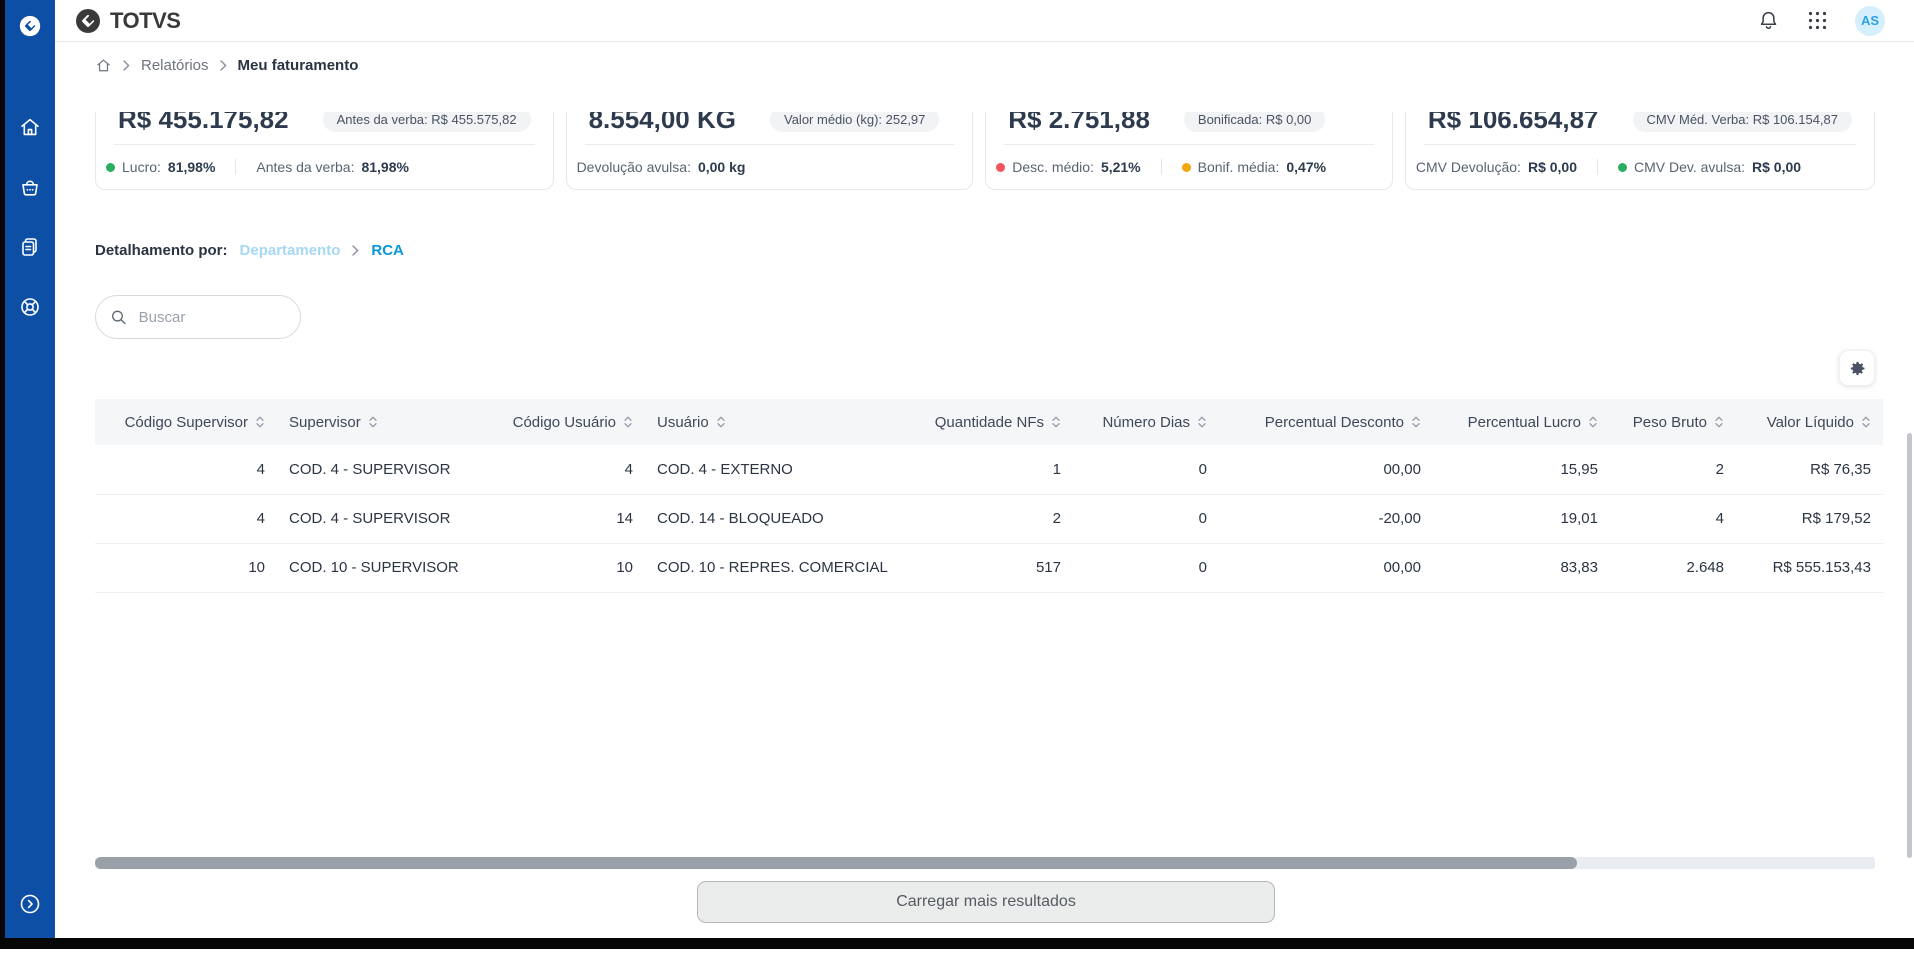 The image size is (1914, 973). I want to click on cell-valor-liquido: R$ 76,35, so click(1840, 469).